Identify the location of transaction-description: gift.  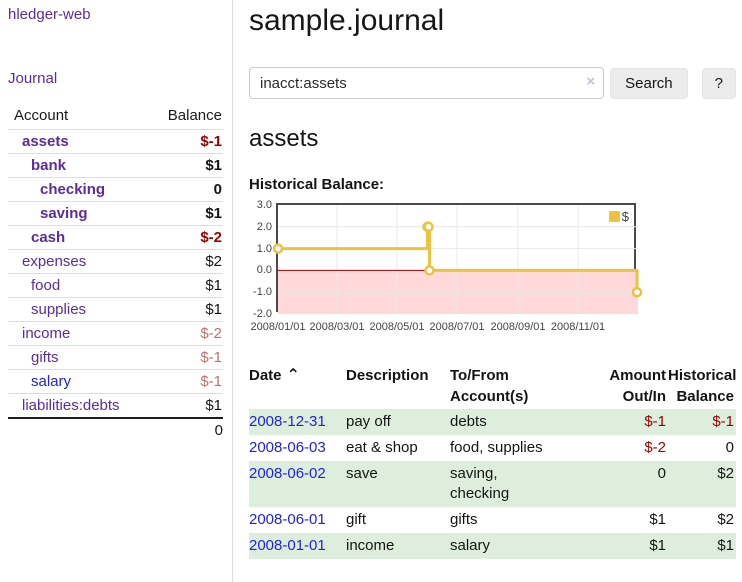
(356, 519).